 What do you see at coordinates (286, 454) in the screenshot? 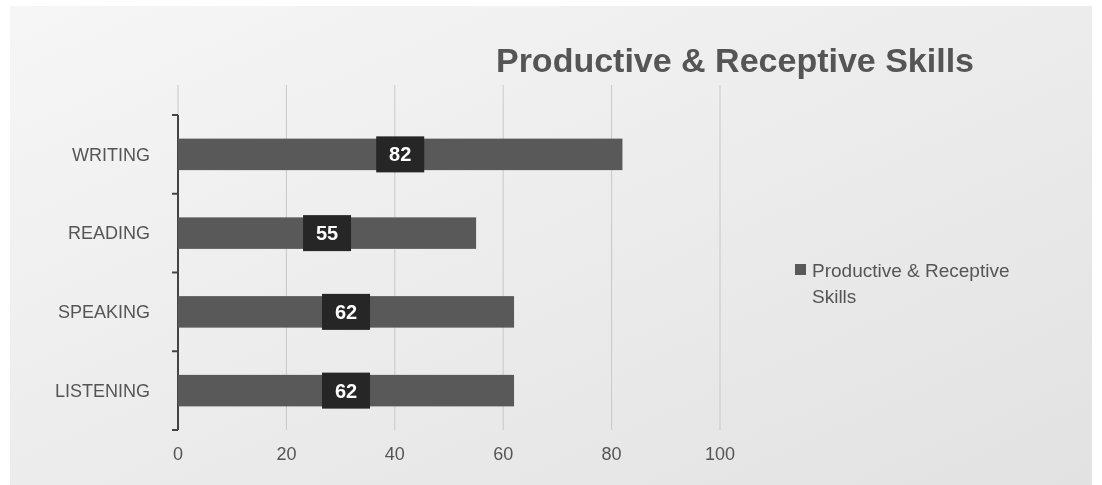
I see `x-tick-label: 20` at bounding box center [286, 454].